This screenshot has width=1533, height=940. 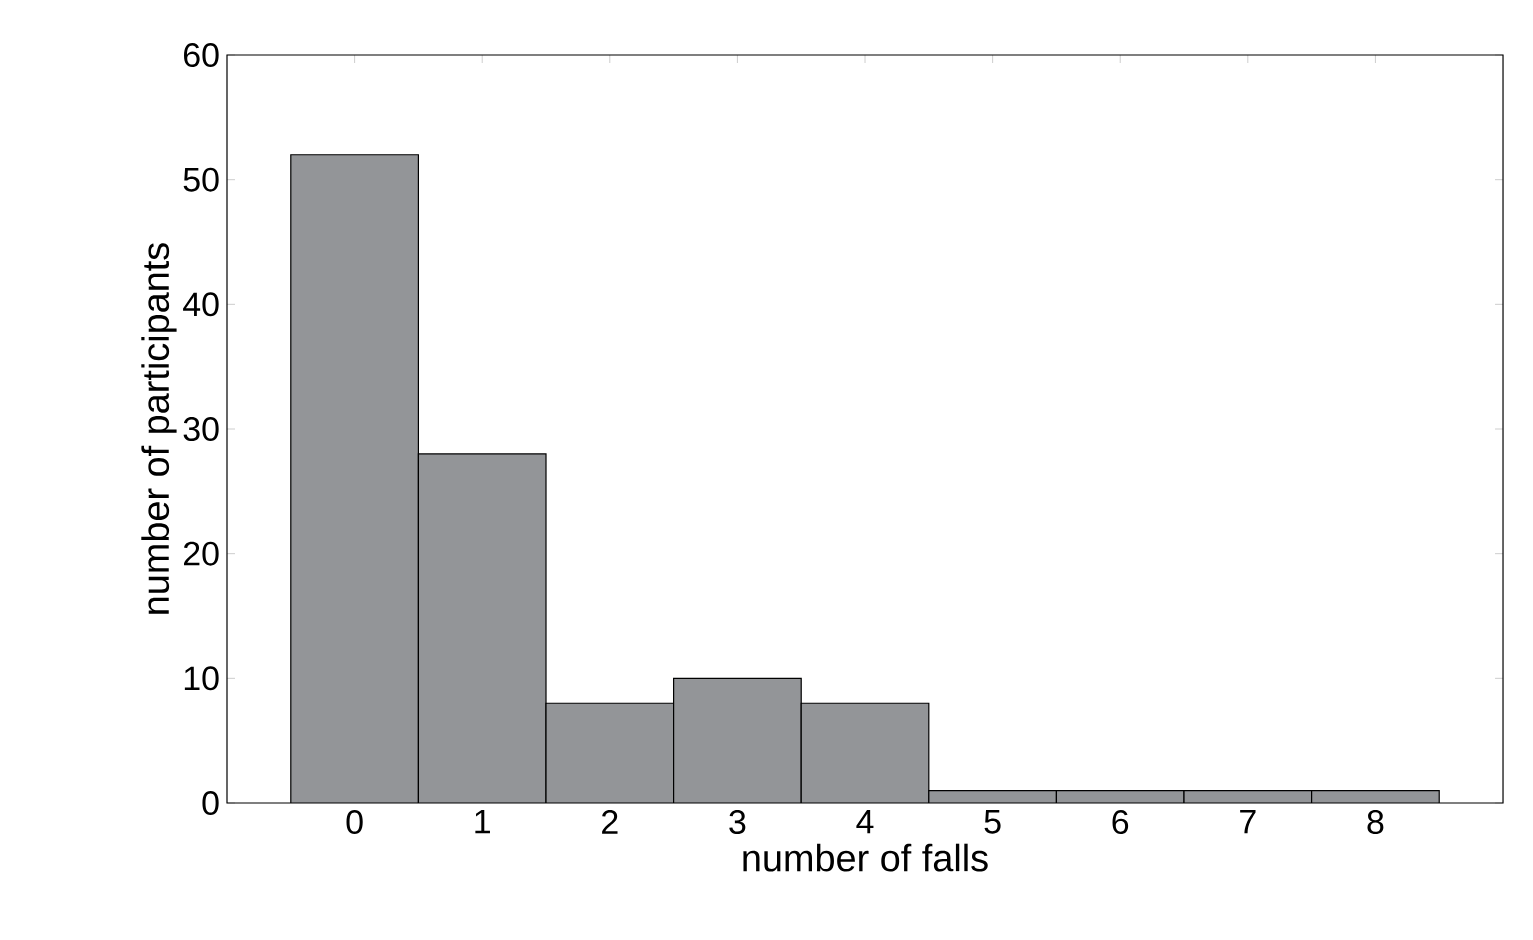 I want to click on x-tick-label: 0, so click(x=354, y=822).